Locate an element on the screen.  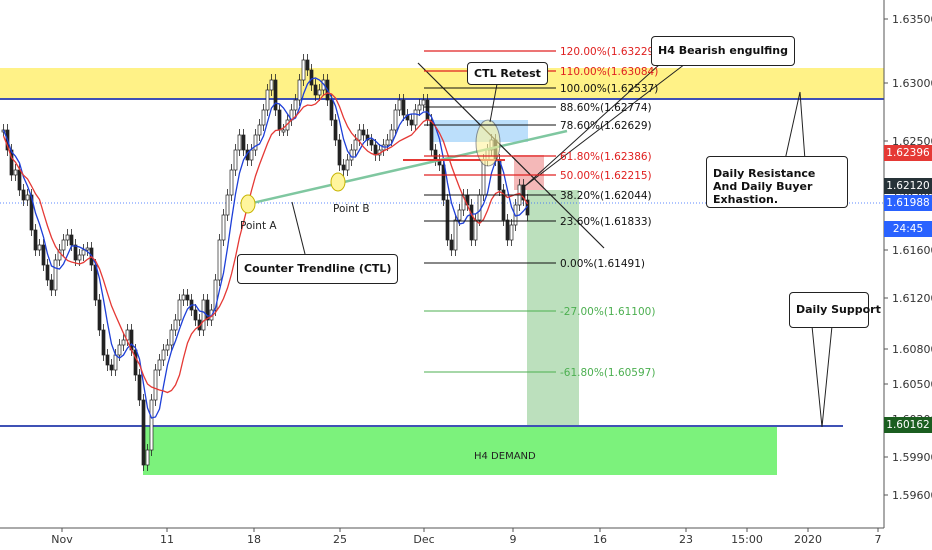
price-tag: 1.61988 is located at coordinates (908, 203).